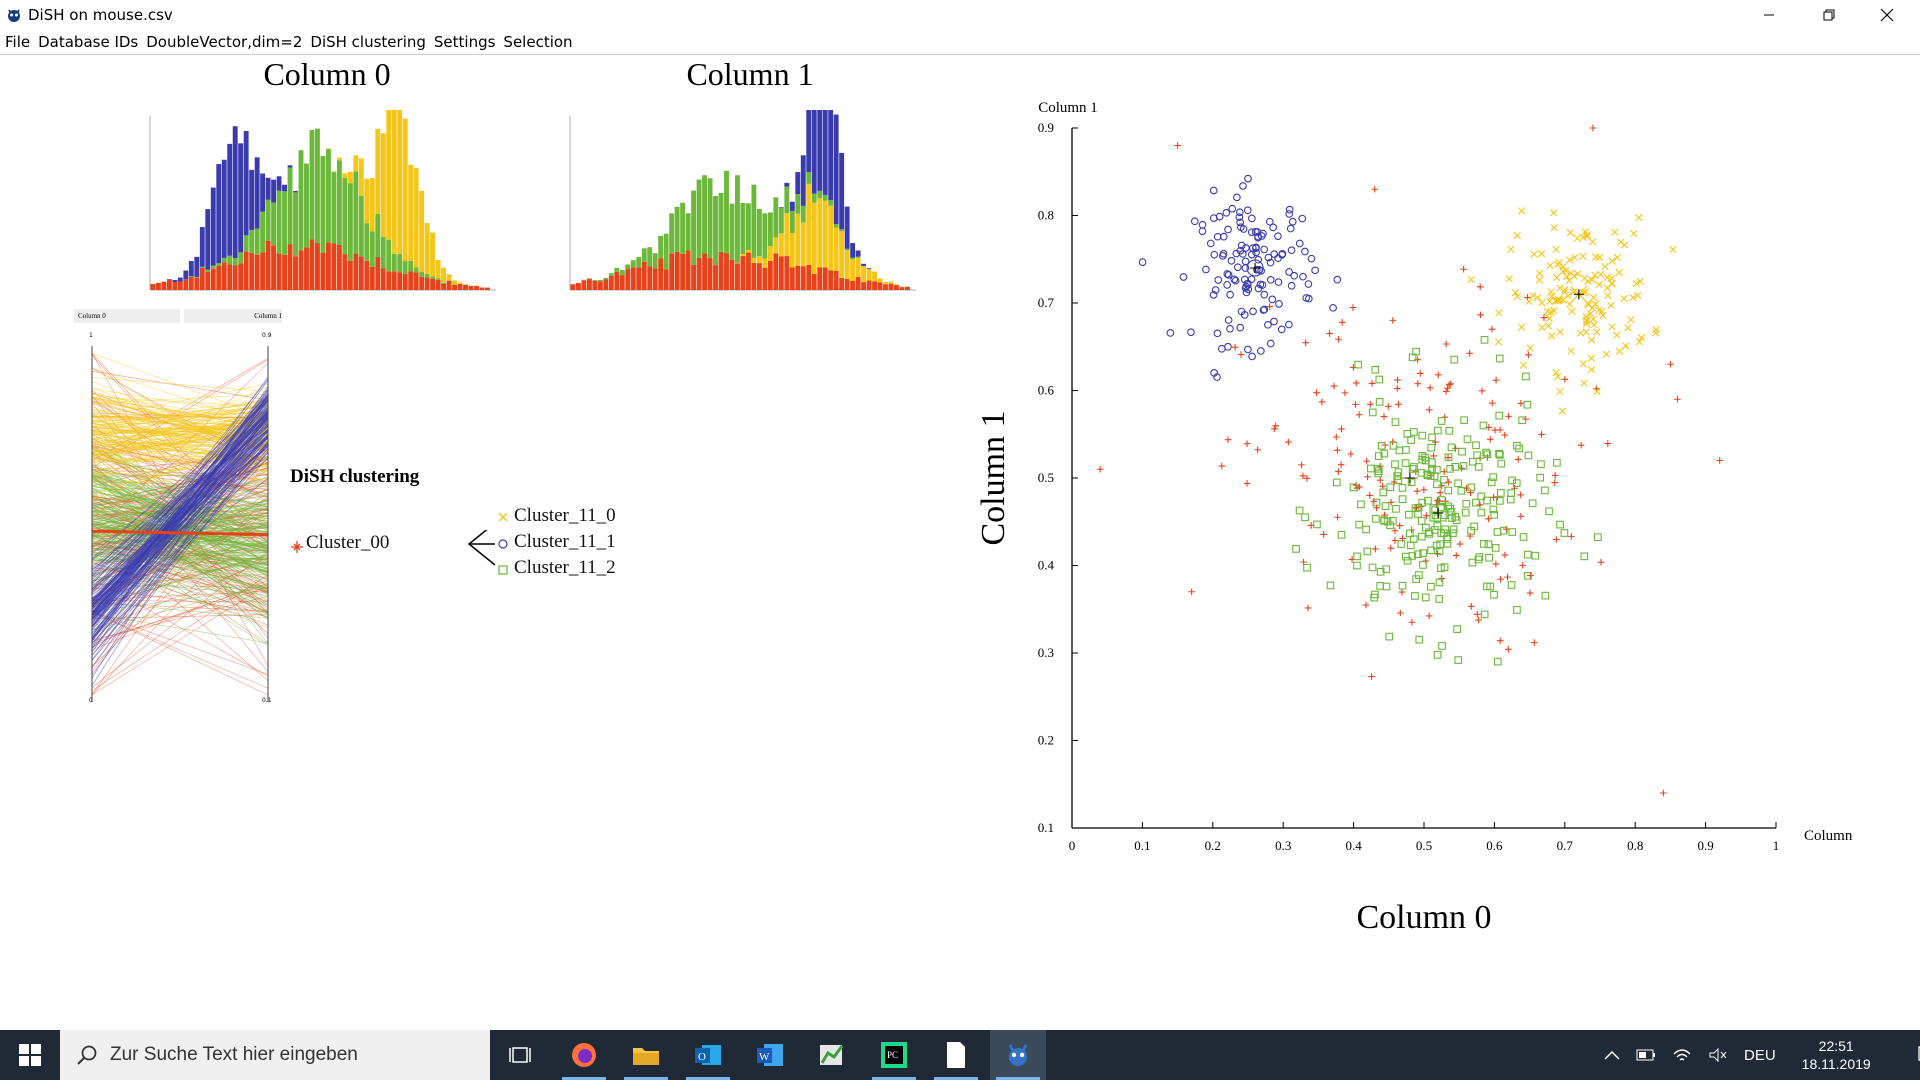 The image size is (1920, 1080). I want to click on close-button, so click(1887, 15).